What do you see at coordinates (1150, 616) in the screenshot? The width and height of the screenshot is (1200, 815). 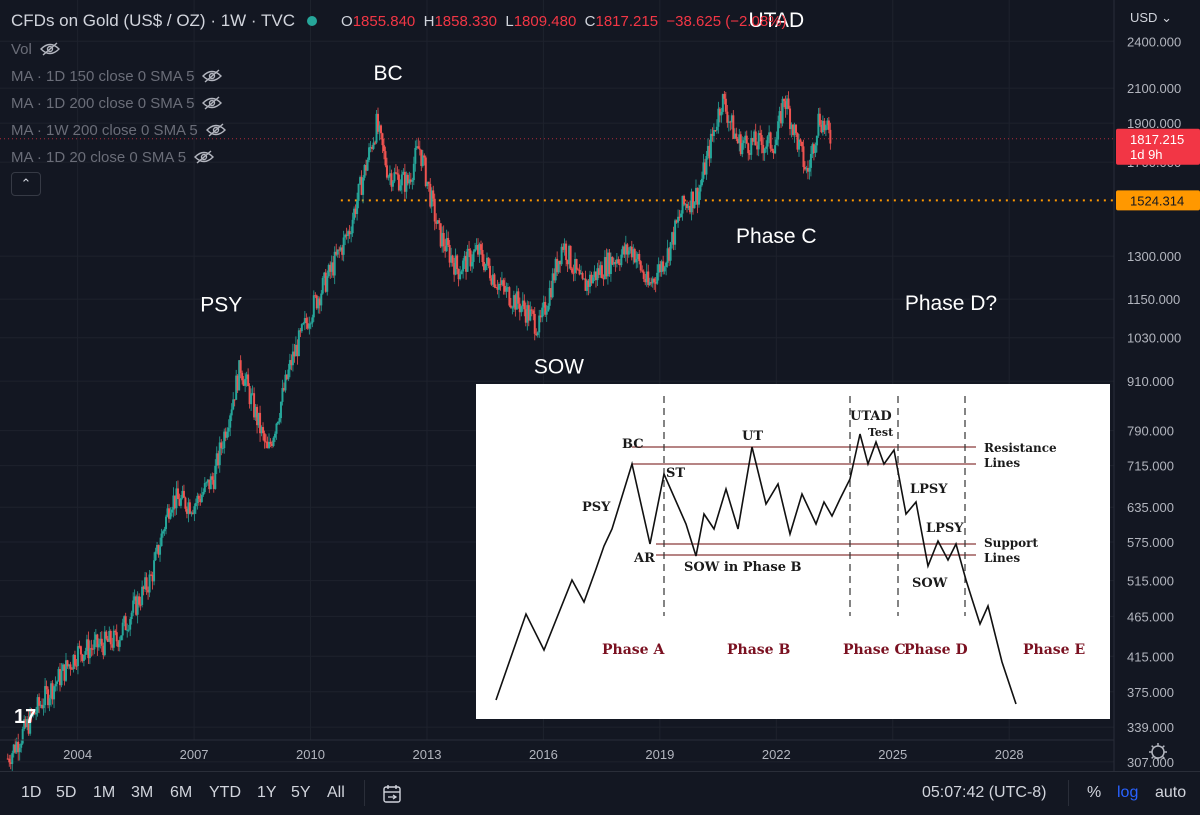 I see `price-tick-label: 465.000` at bounding box center [1150, 616].